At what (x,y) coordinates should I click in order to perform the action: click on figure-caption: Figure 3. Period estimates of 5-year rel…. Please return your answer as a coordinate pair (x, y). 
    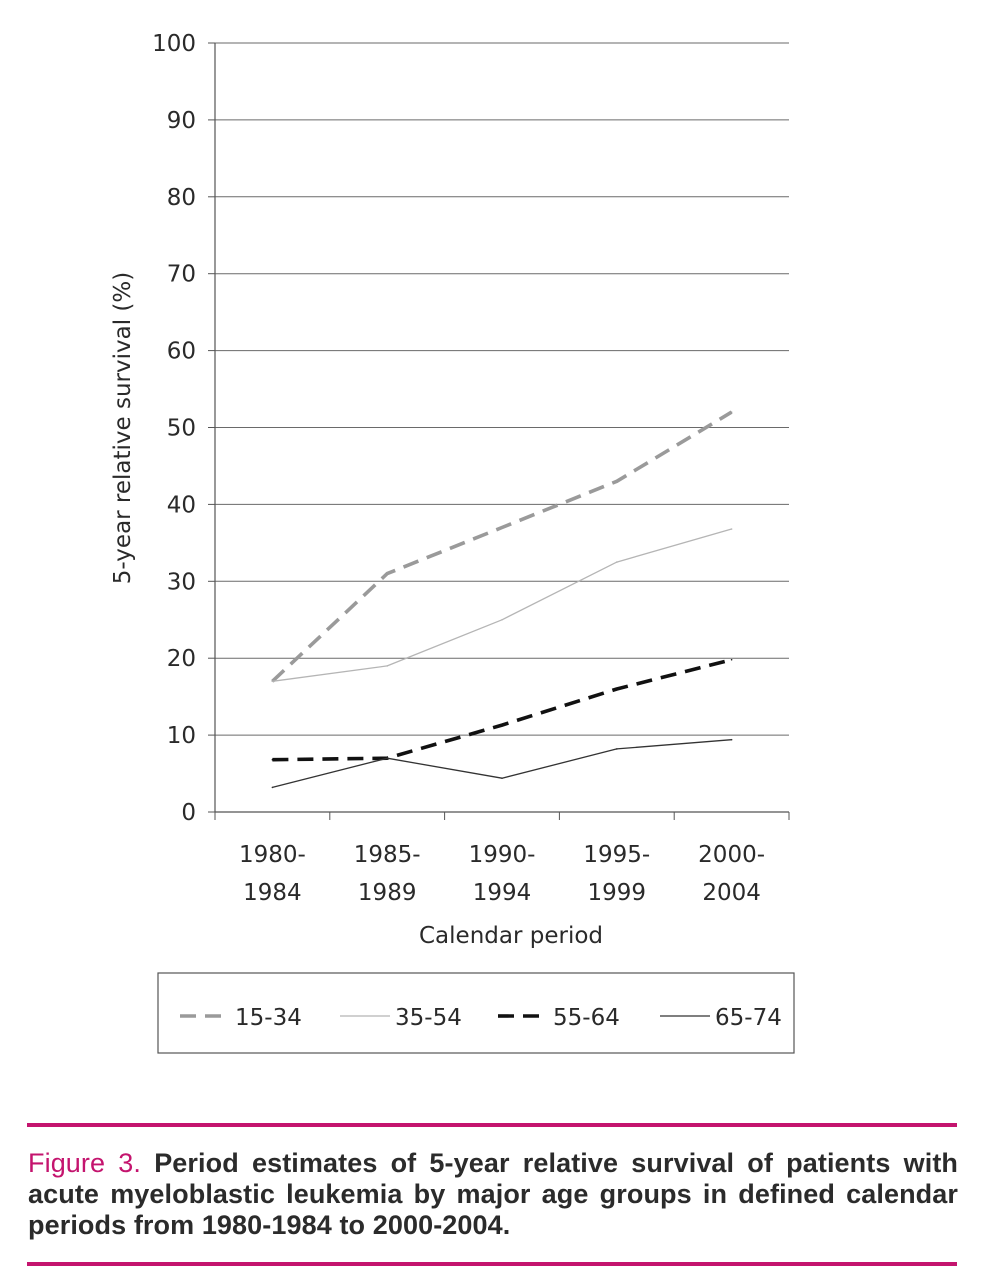
    Looking at the image, I should click on (493, 1194).